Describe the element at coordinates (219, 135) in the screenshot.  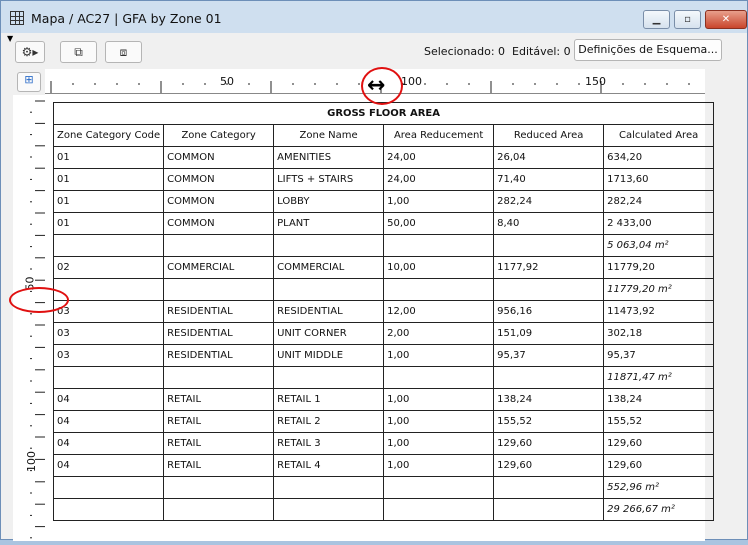
I see `column-header: Zone Category` at that location.